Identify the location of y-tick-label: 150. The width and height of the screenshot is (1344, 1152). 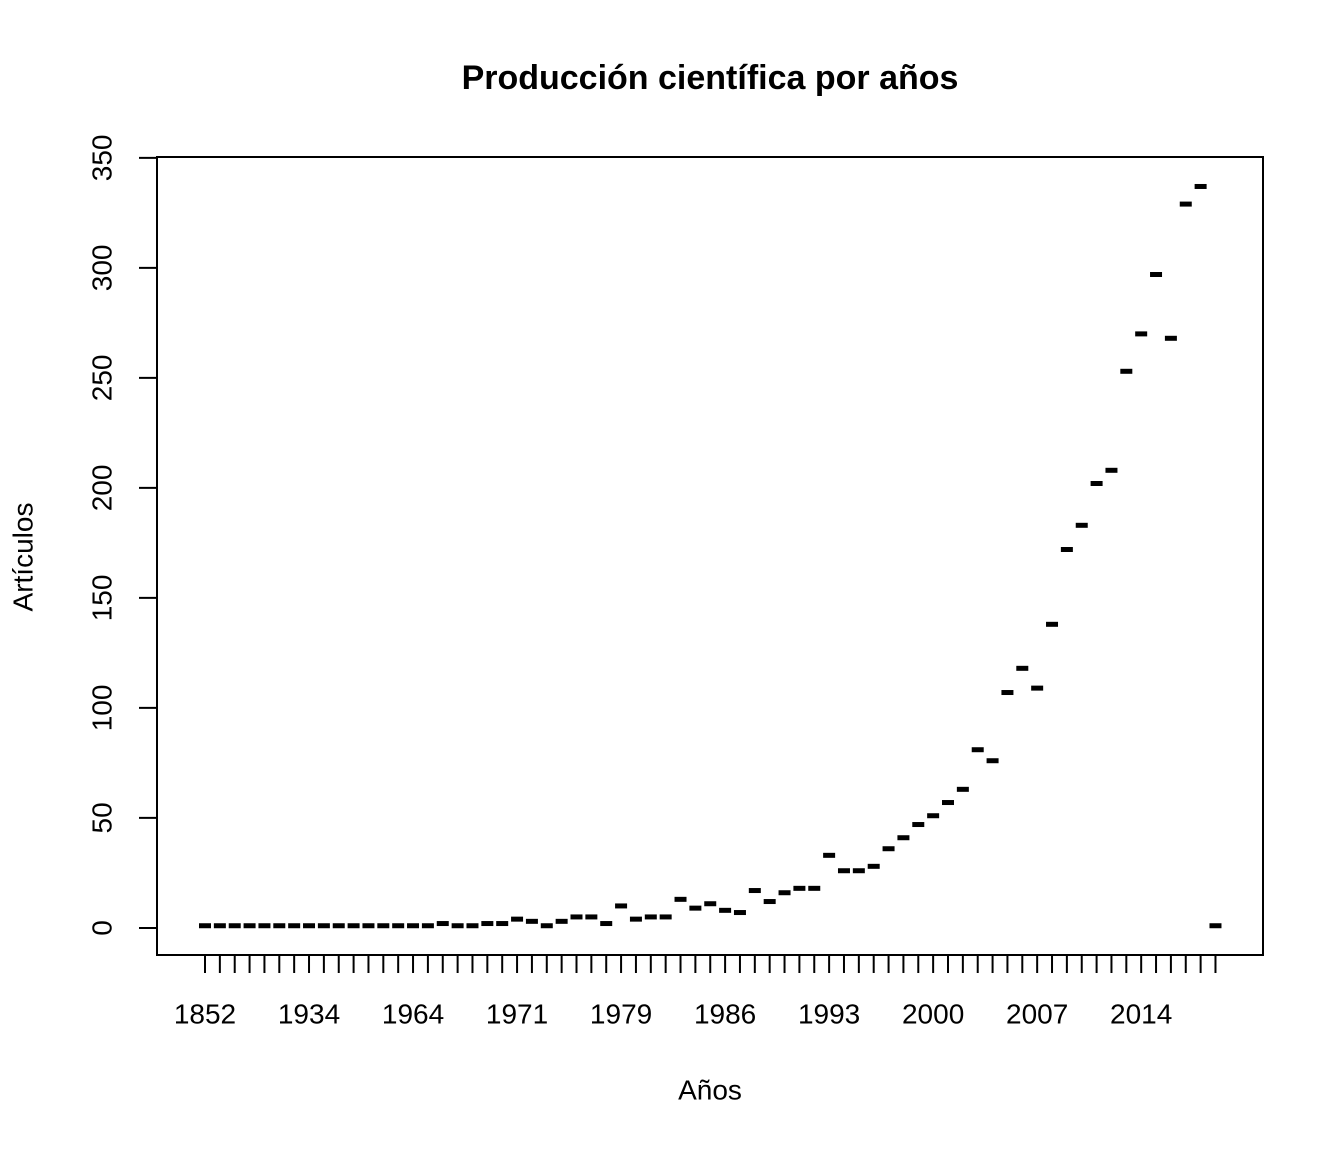
(101, 598).